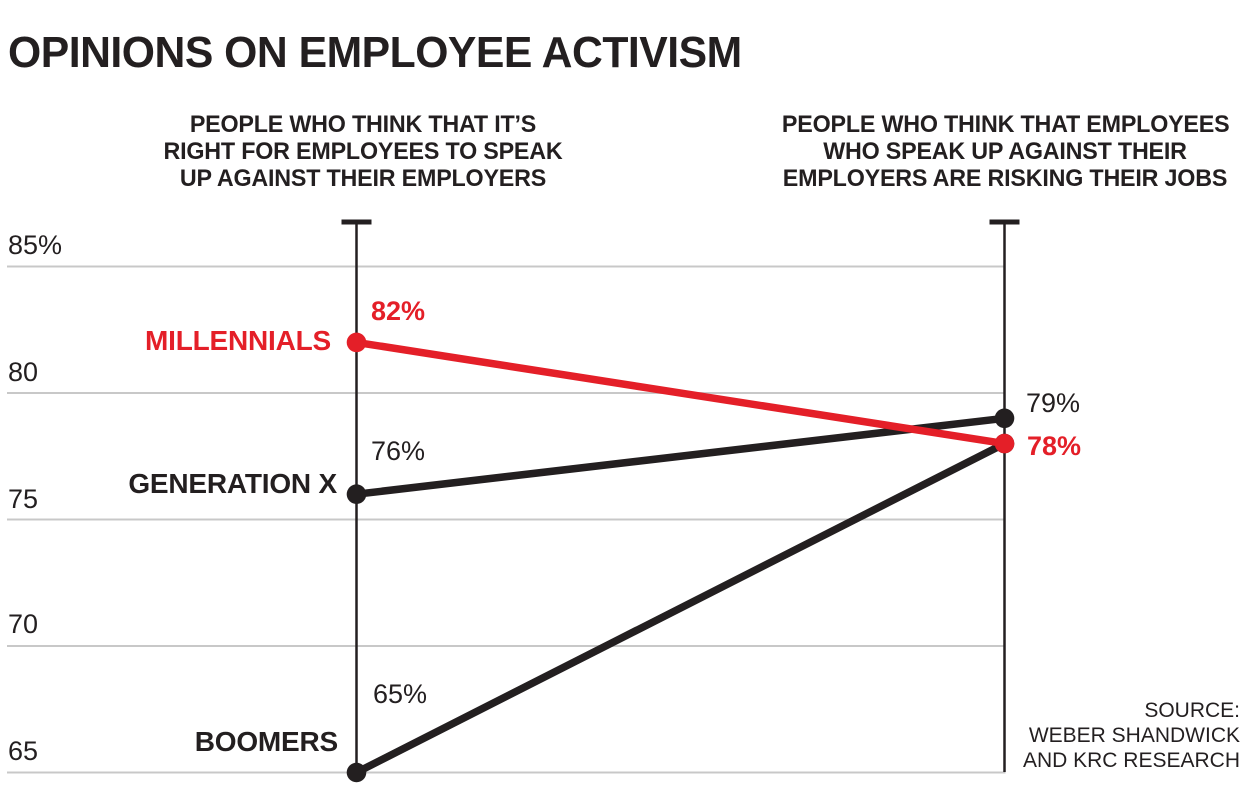 Image resolution: width=1244 pixels, height=808 pixels. What do you see at coordinates (35, 245) in the screenshot?
I see `y-tick-label-85: 85%` at bounding box center [35, 245].